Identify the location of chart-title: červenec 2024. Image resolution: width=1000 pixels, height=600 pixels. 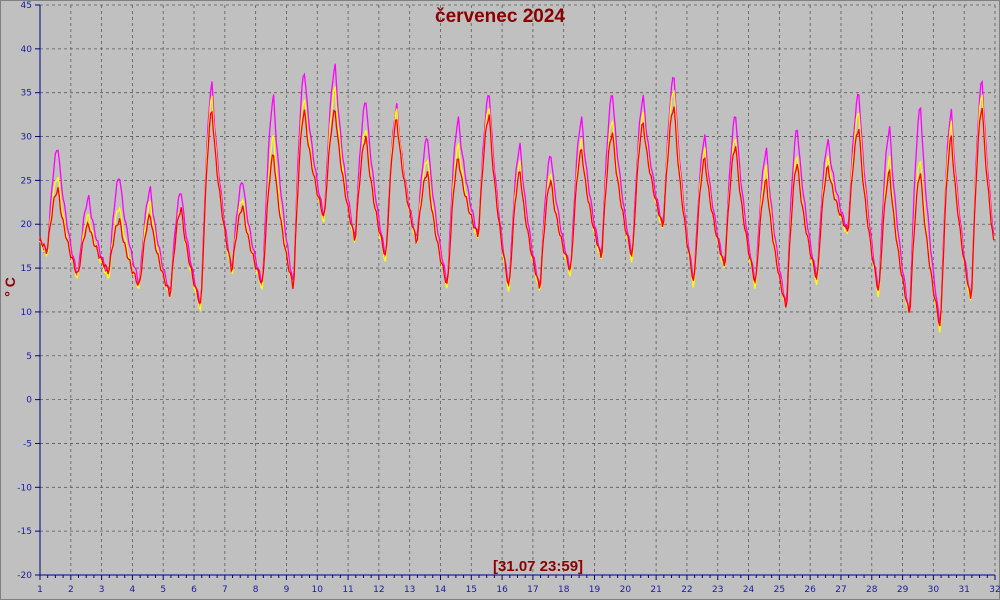
(500, 16).